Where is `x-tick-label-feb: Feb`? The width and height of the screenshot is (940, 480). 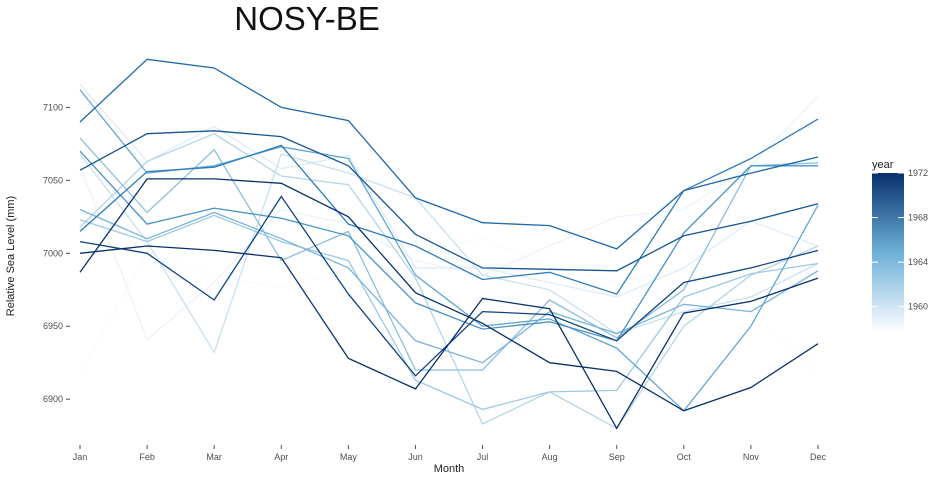 x-tick-label-feb: Feb is located at coordinates (147, 457).